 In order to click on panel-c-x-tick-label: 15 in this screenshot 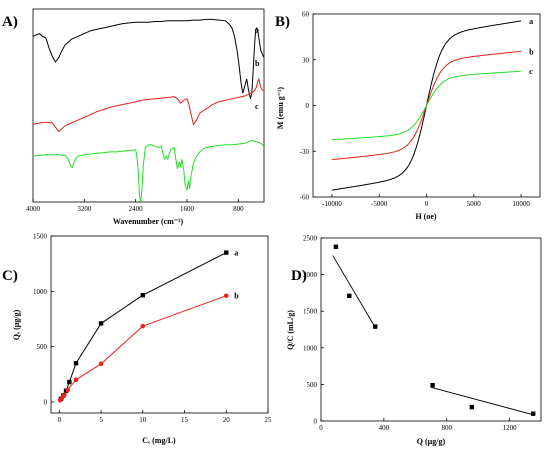, I will do `click(185, 420)`.